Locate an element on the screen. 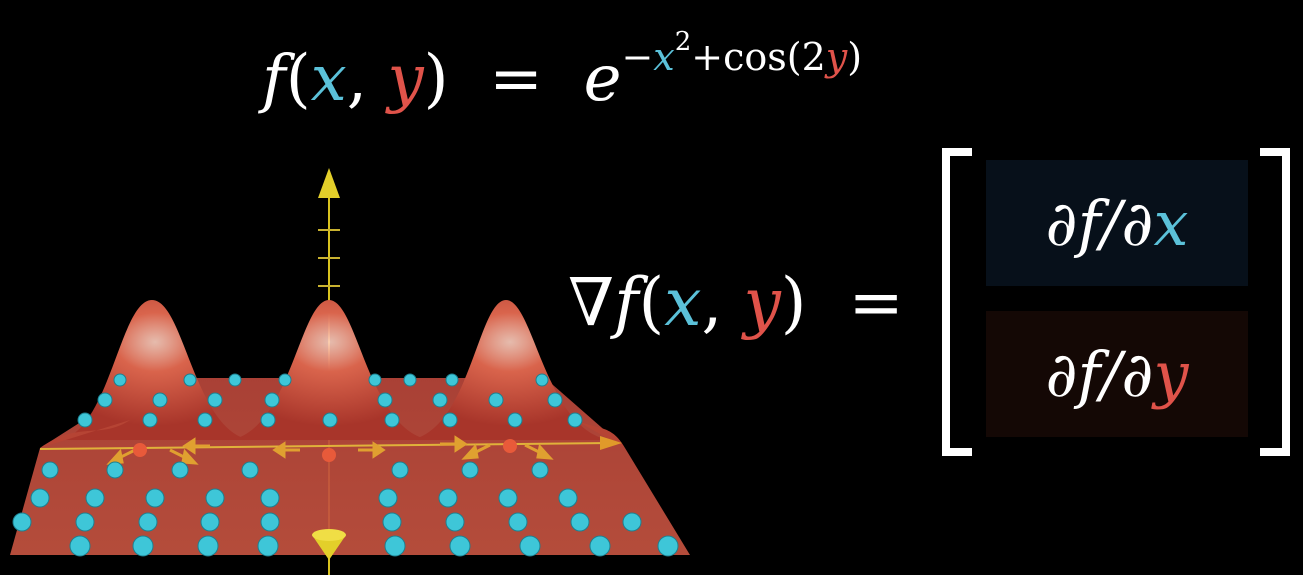 This screenshot has width=1303, height=575. minus-sign: − is located at coordinates (637, 56).